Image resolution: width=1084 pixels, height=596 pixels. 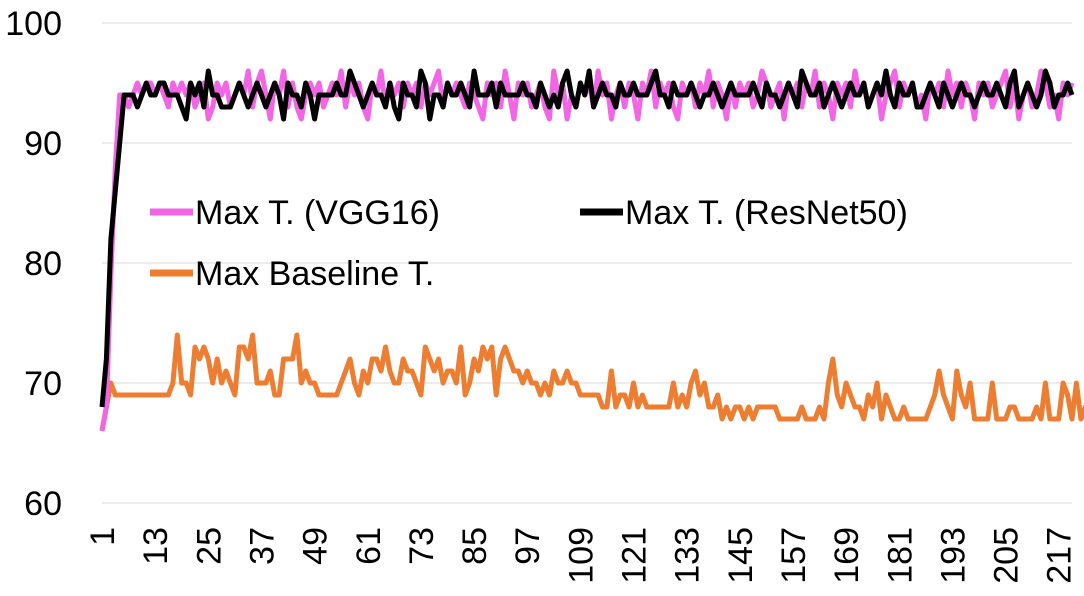 I want to click on legend-label-vgg16: Max T. (VGG16), so click(x=317, y=213).